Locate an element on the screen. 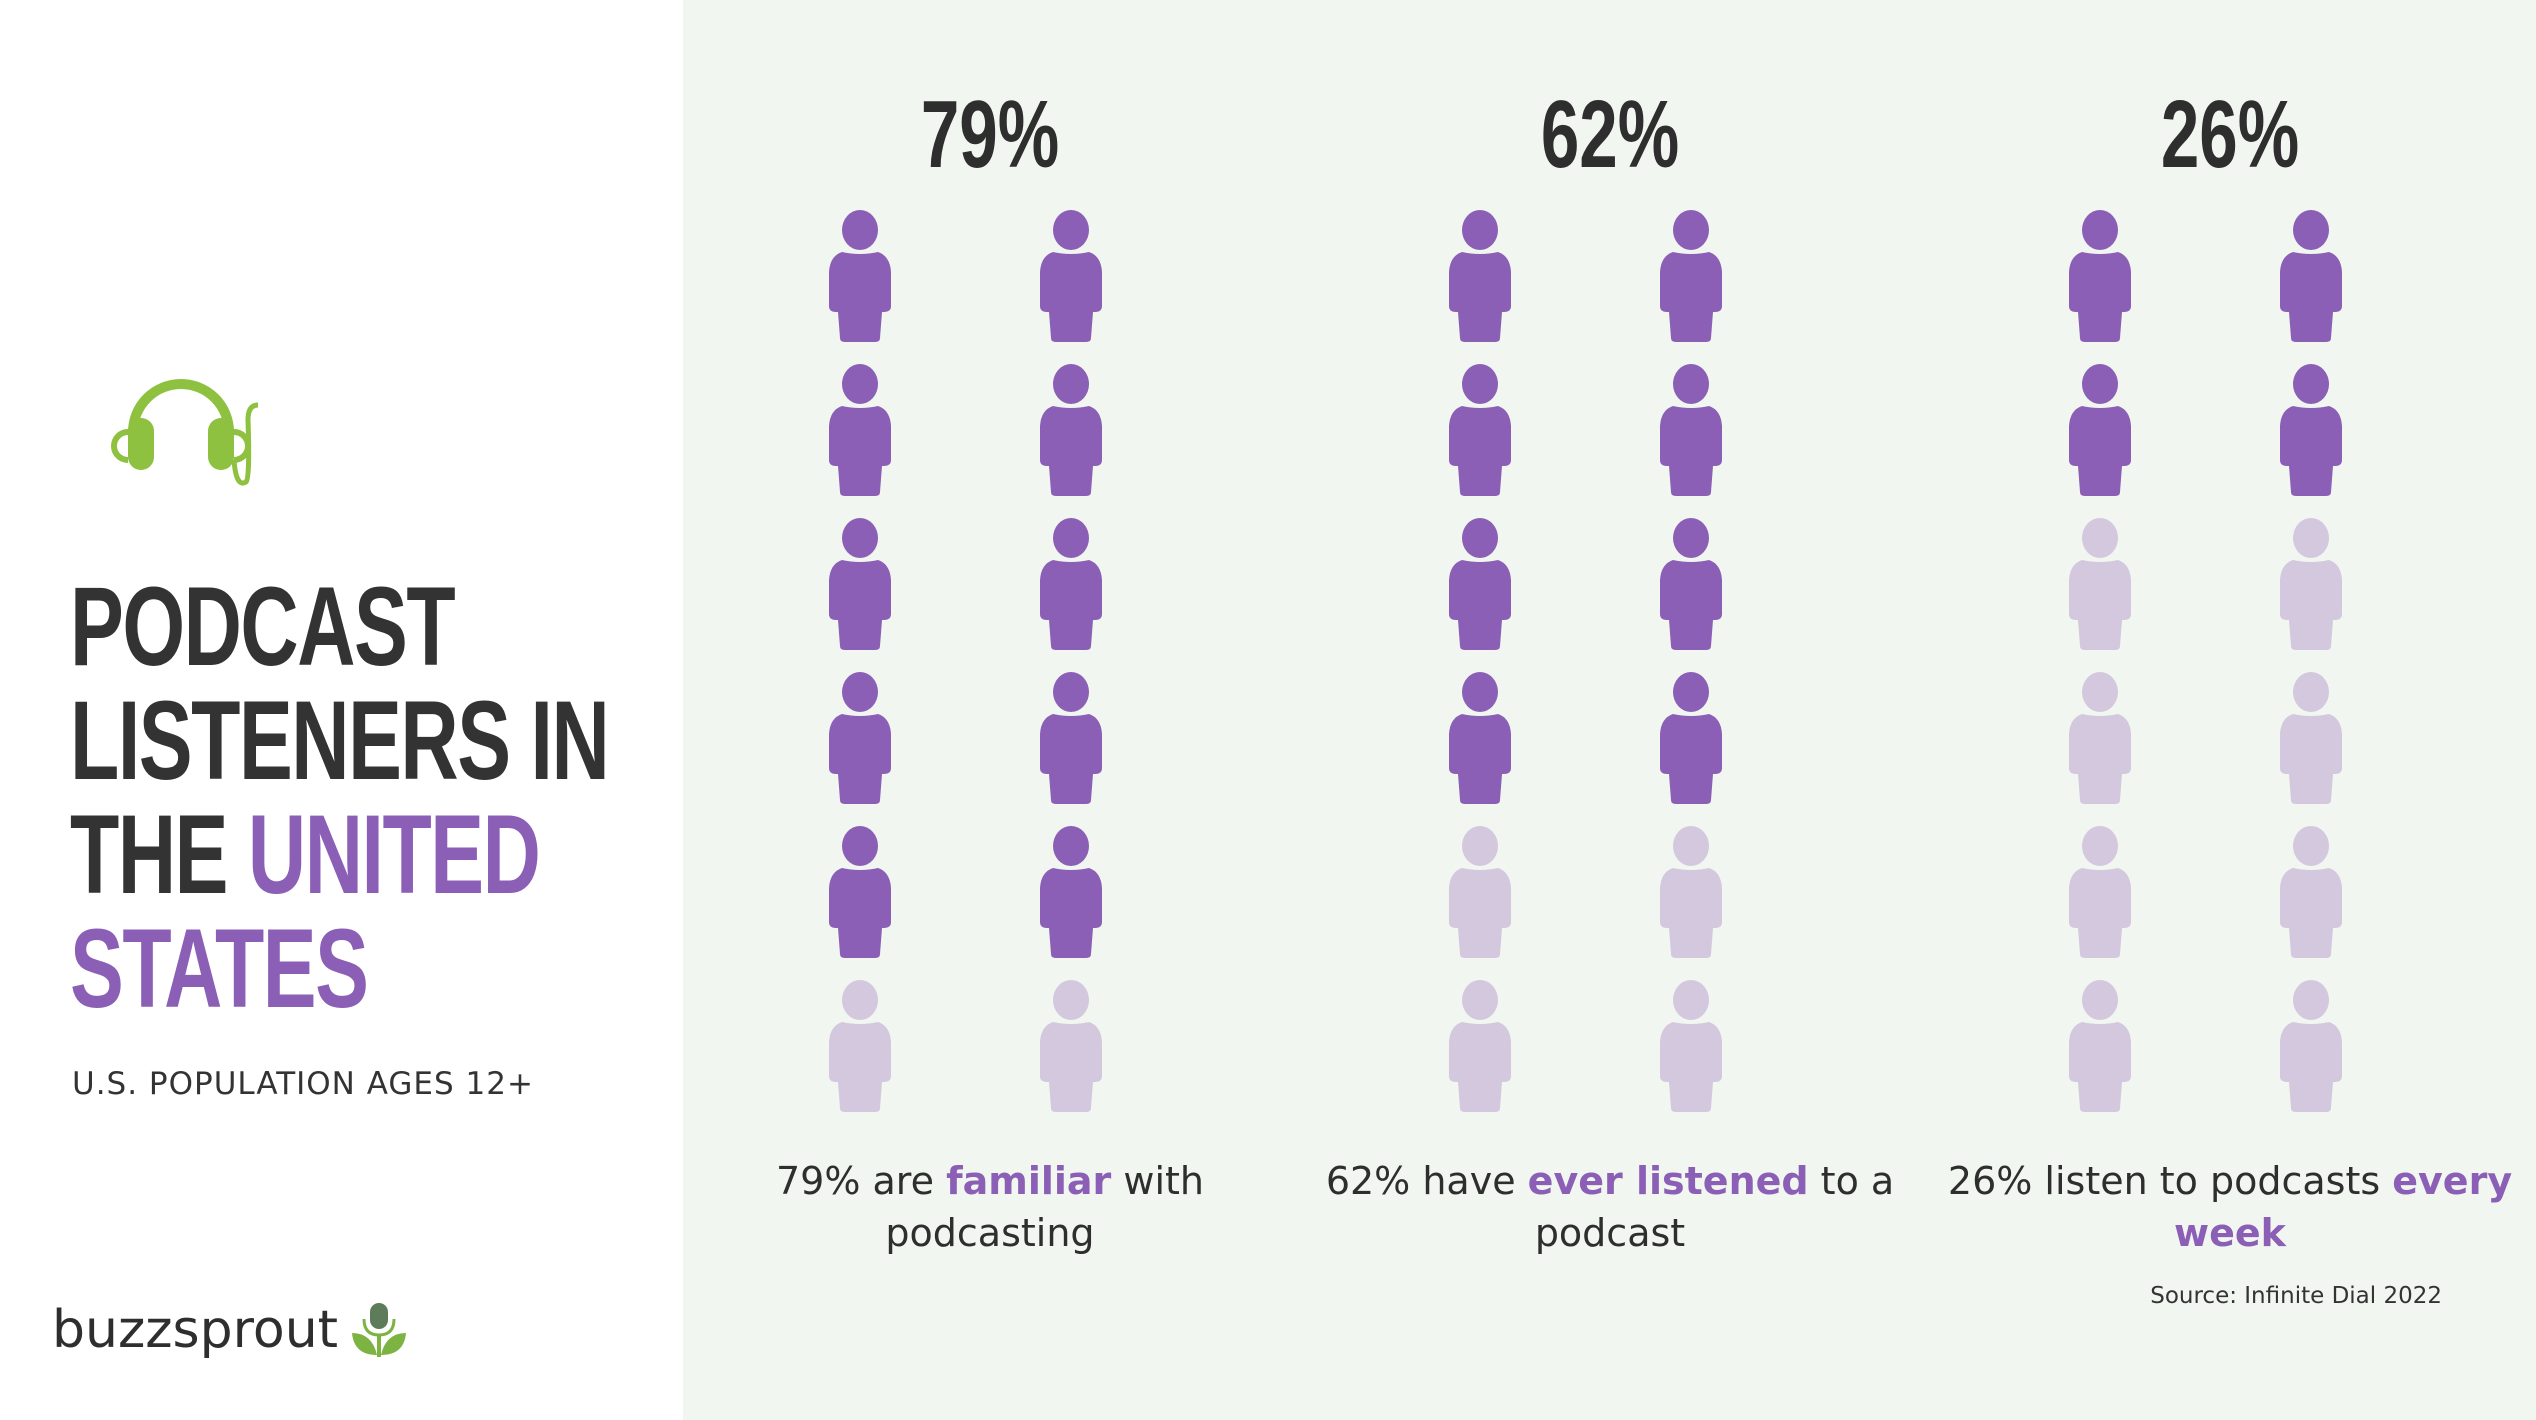 This screenshot has width=2536, height=1420. buzzsprout-logo: buzzsprout is located at coordinates (230, 1330).